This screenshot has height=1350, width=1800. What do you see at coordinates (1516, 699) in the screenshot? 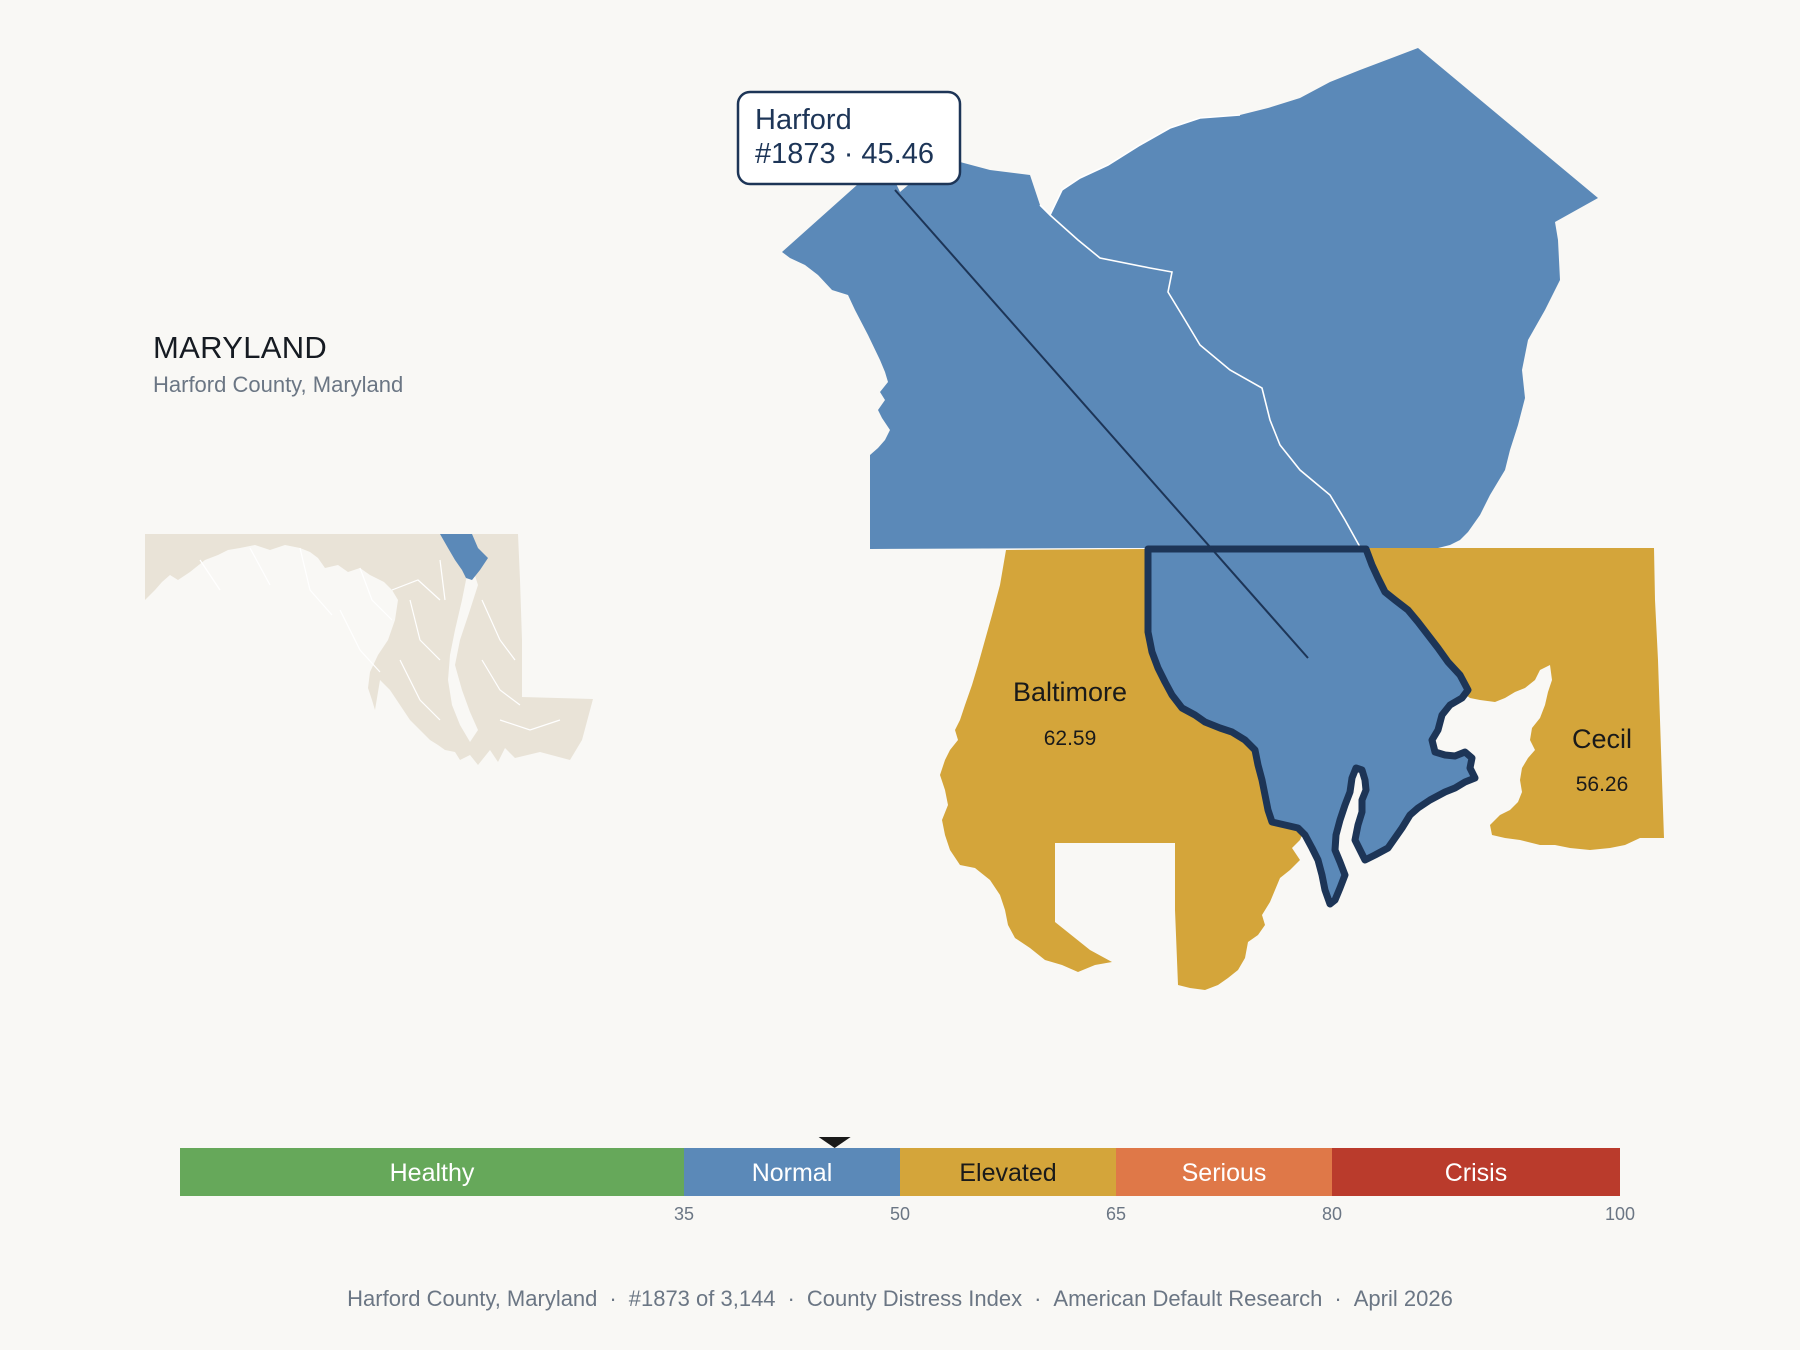
I see `cecil-county` at bounding box center [1516, 699].